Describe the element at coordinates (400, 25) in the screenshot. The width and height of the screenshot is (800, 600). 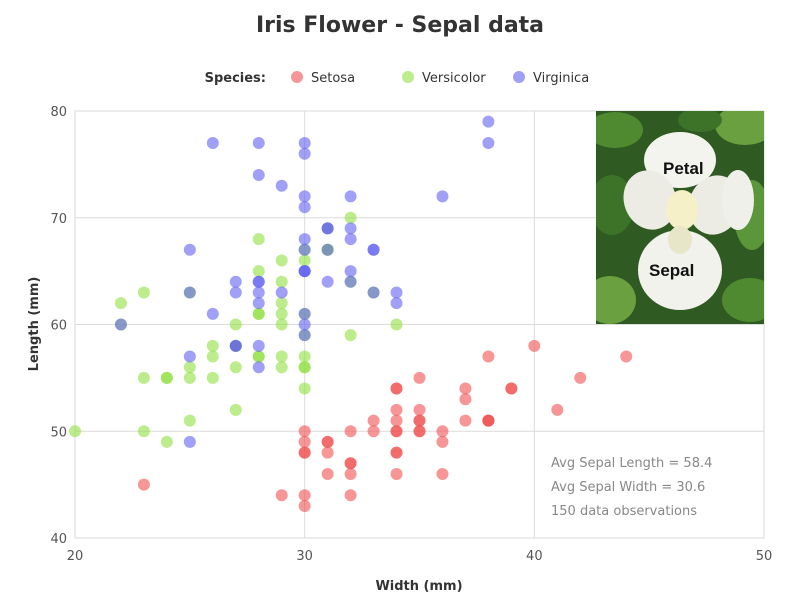
I see `chart-title: Iris Flower - Sepal data` at that location.